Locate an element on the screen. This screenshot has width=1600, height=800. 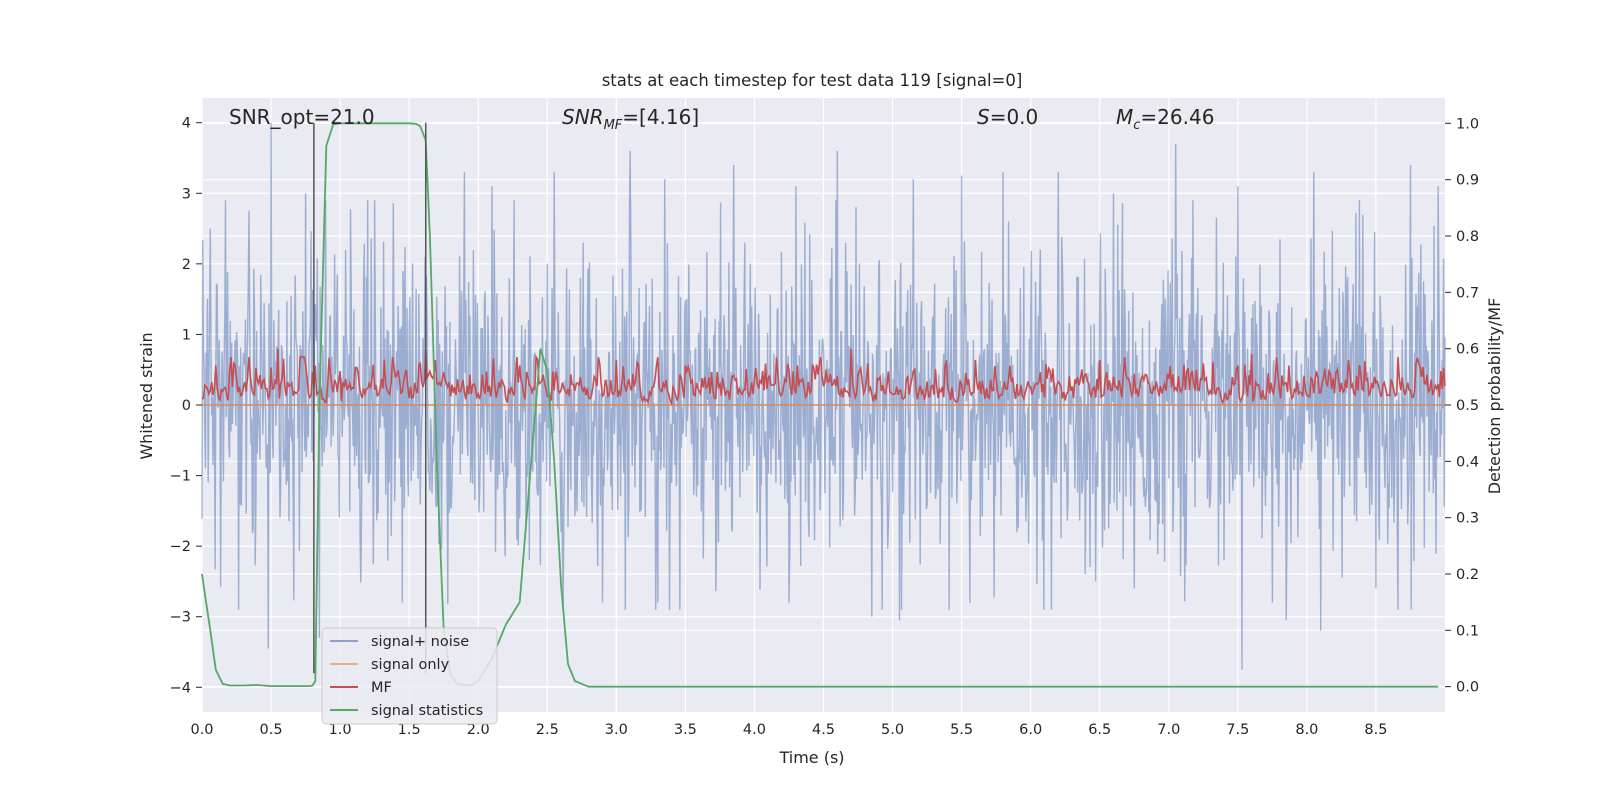
y-right-axis-ticks: 1.0 0.9 0.8 0.7 0.6 0.5 0.4 0.3 0.2 0.1 0.0 is located at coordinates (1462, 406).